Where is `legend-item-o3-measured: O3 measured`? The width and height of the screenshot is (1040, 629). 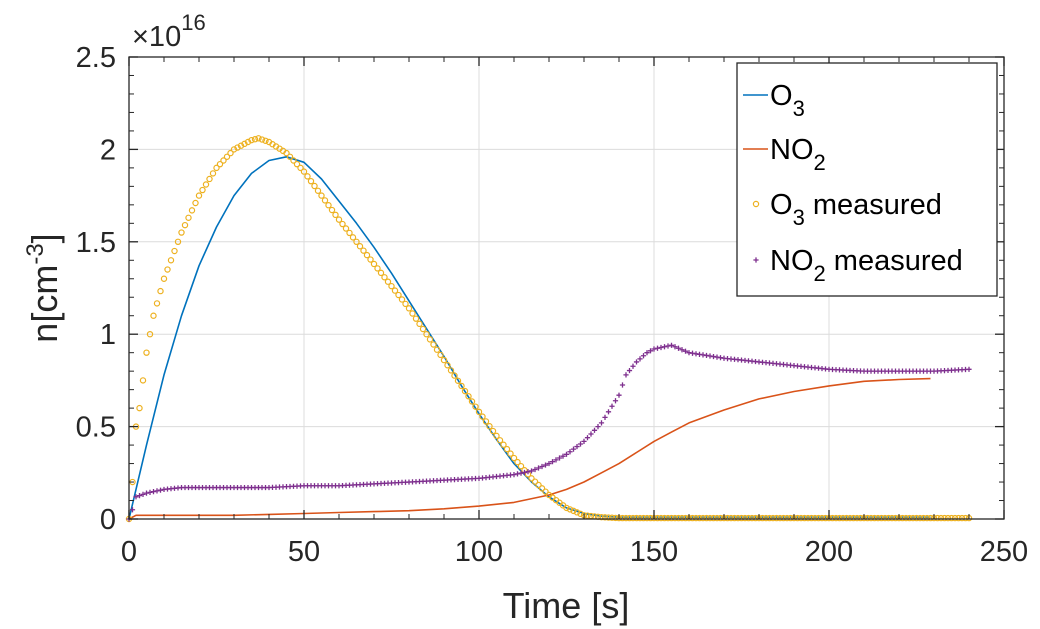
legend-item-o3-measured: O3 measured is located at coordinates (847, 209).